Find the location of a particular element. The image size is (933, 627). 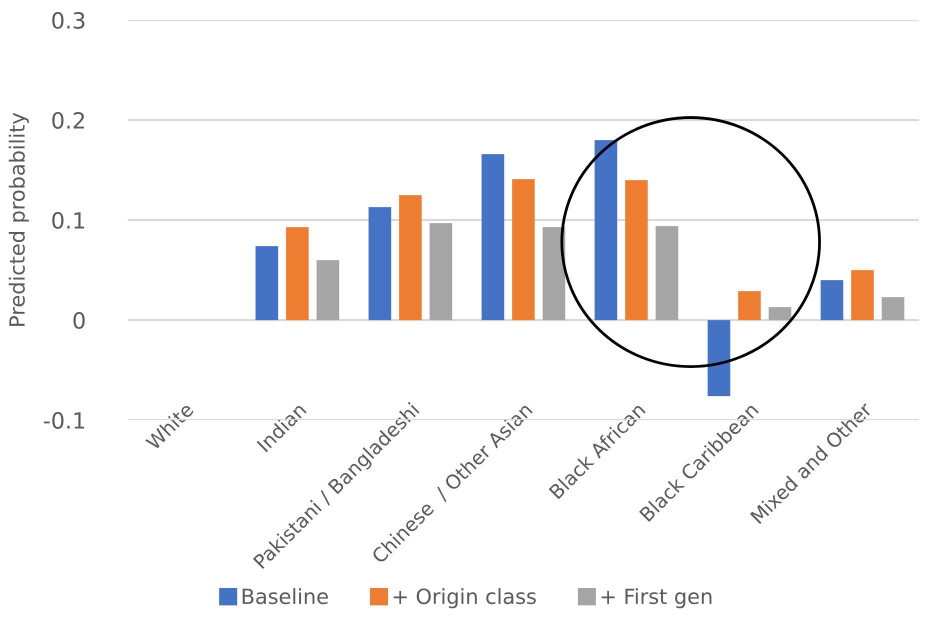

y-tick-label: 0 is located at coordinates (79, 320).